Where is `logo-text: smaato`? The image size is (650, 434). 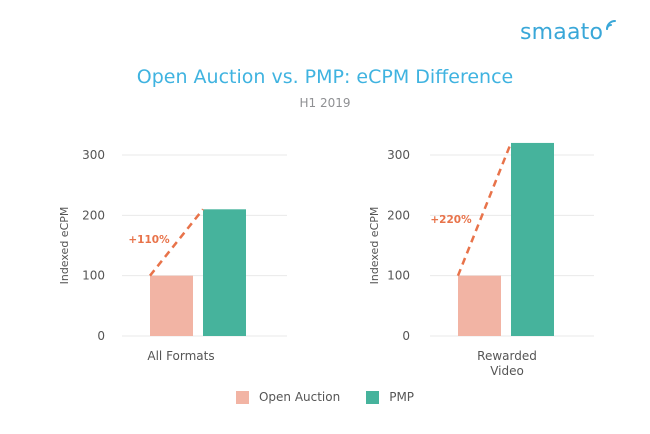 logo-text: smaato is located at coordinates (562, 32).